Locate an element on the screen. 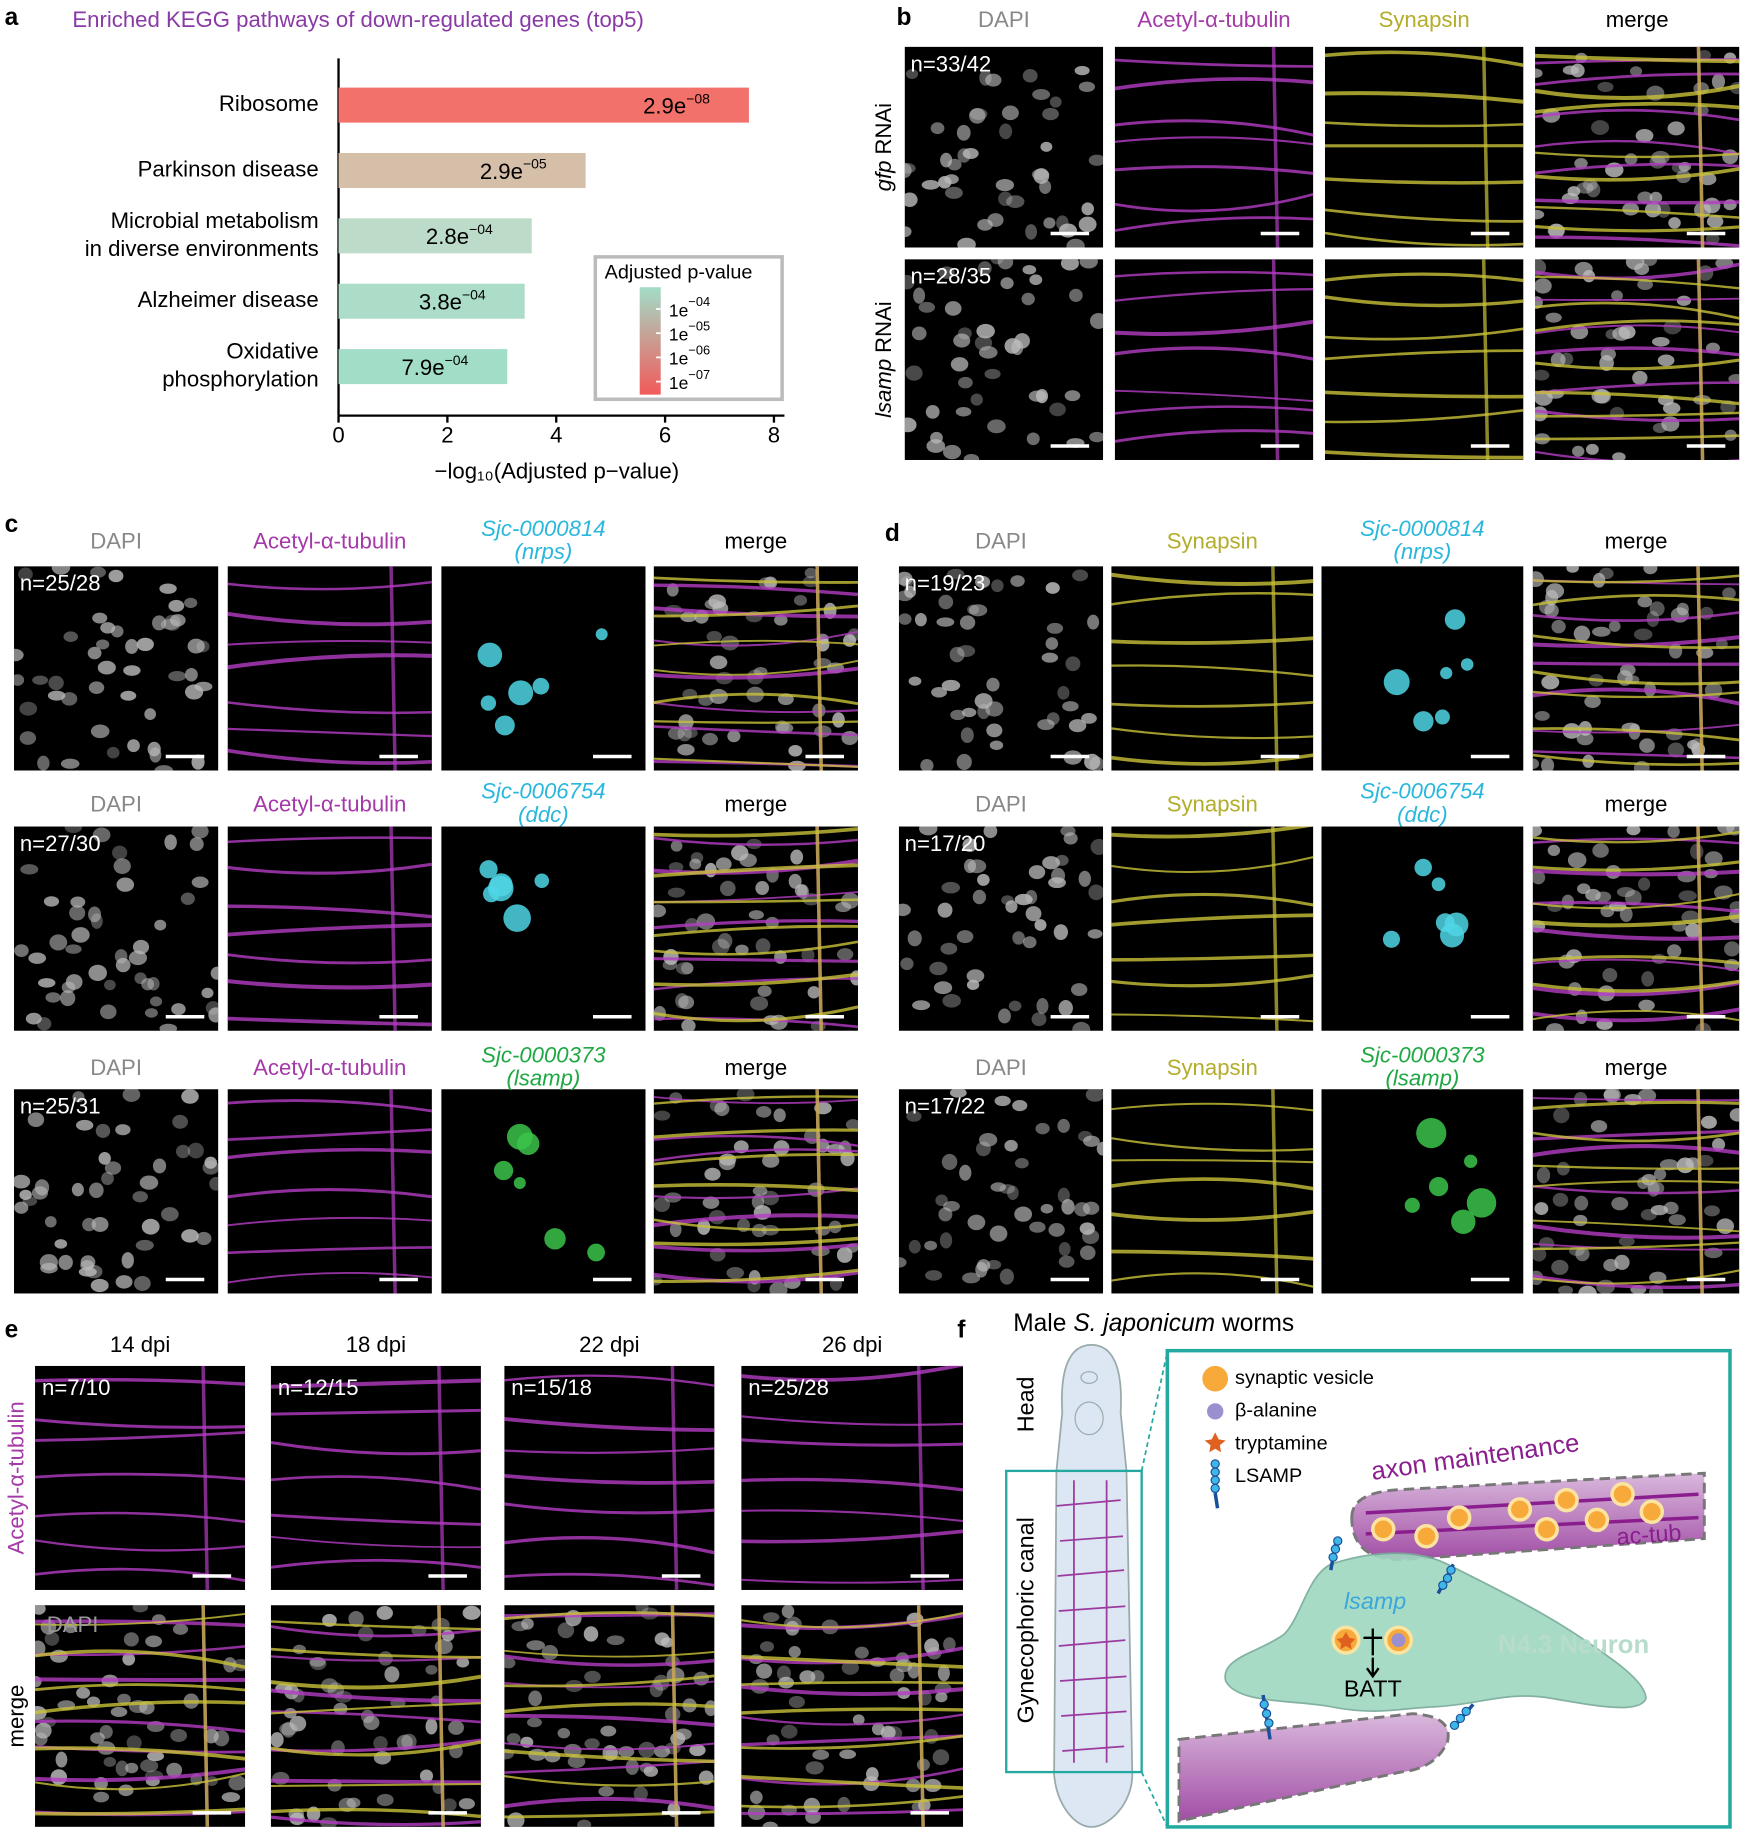 The height and width of the screenshot is (1841, 1751). tryptamine is located at coordinates (1346, 1640).